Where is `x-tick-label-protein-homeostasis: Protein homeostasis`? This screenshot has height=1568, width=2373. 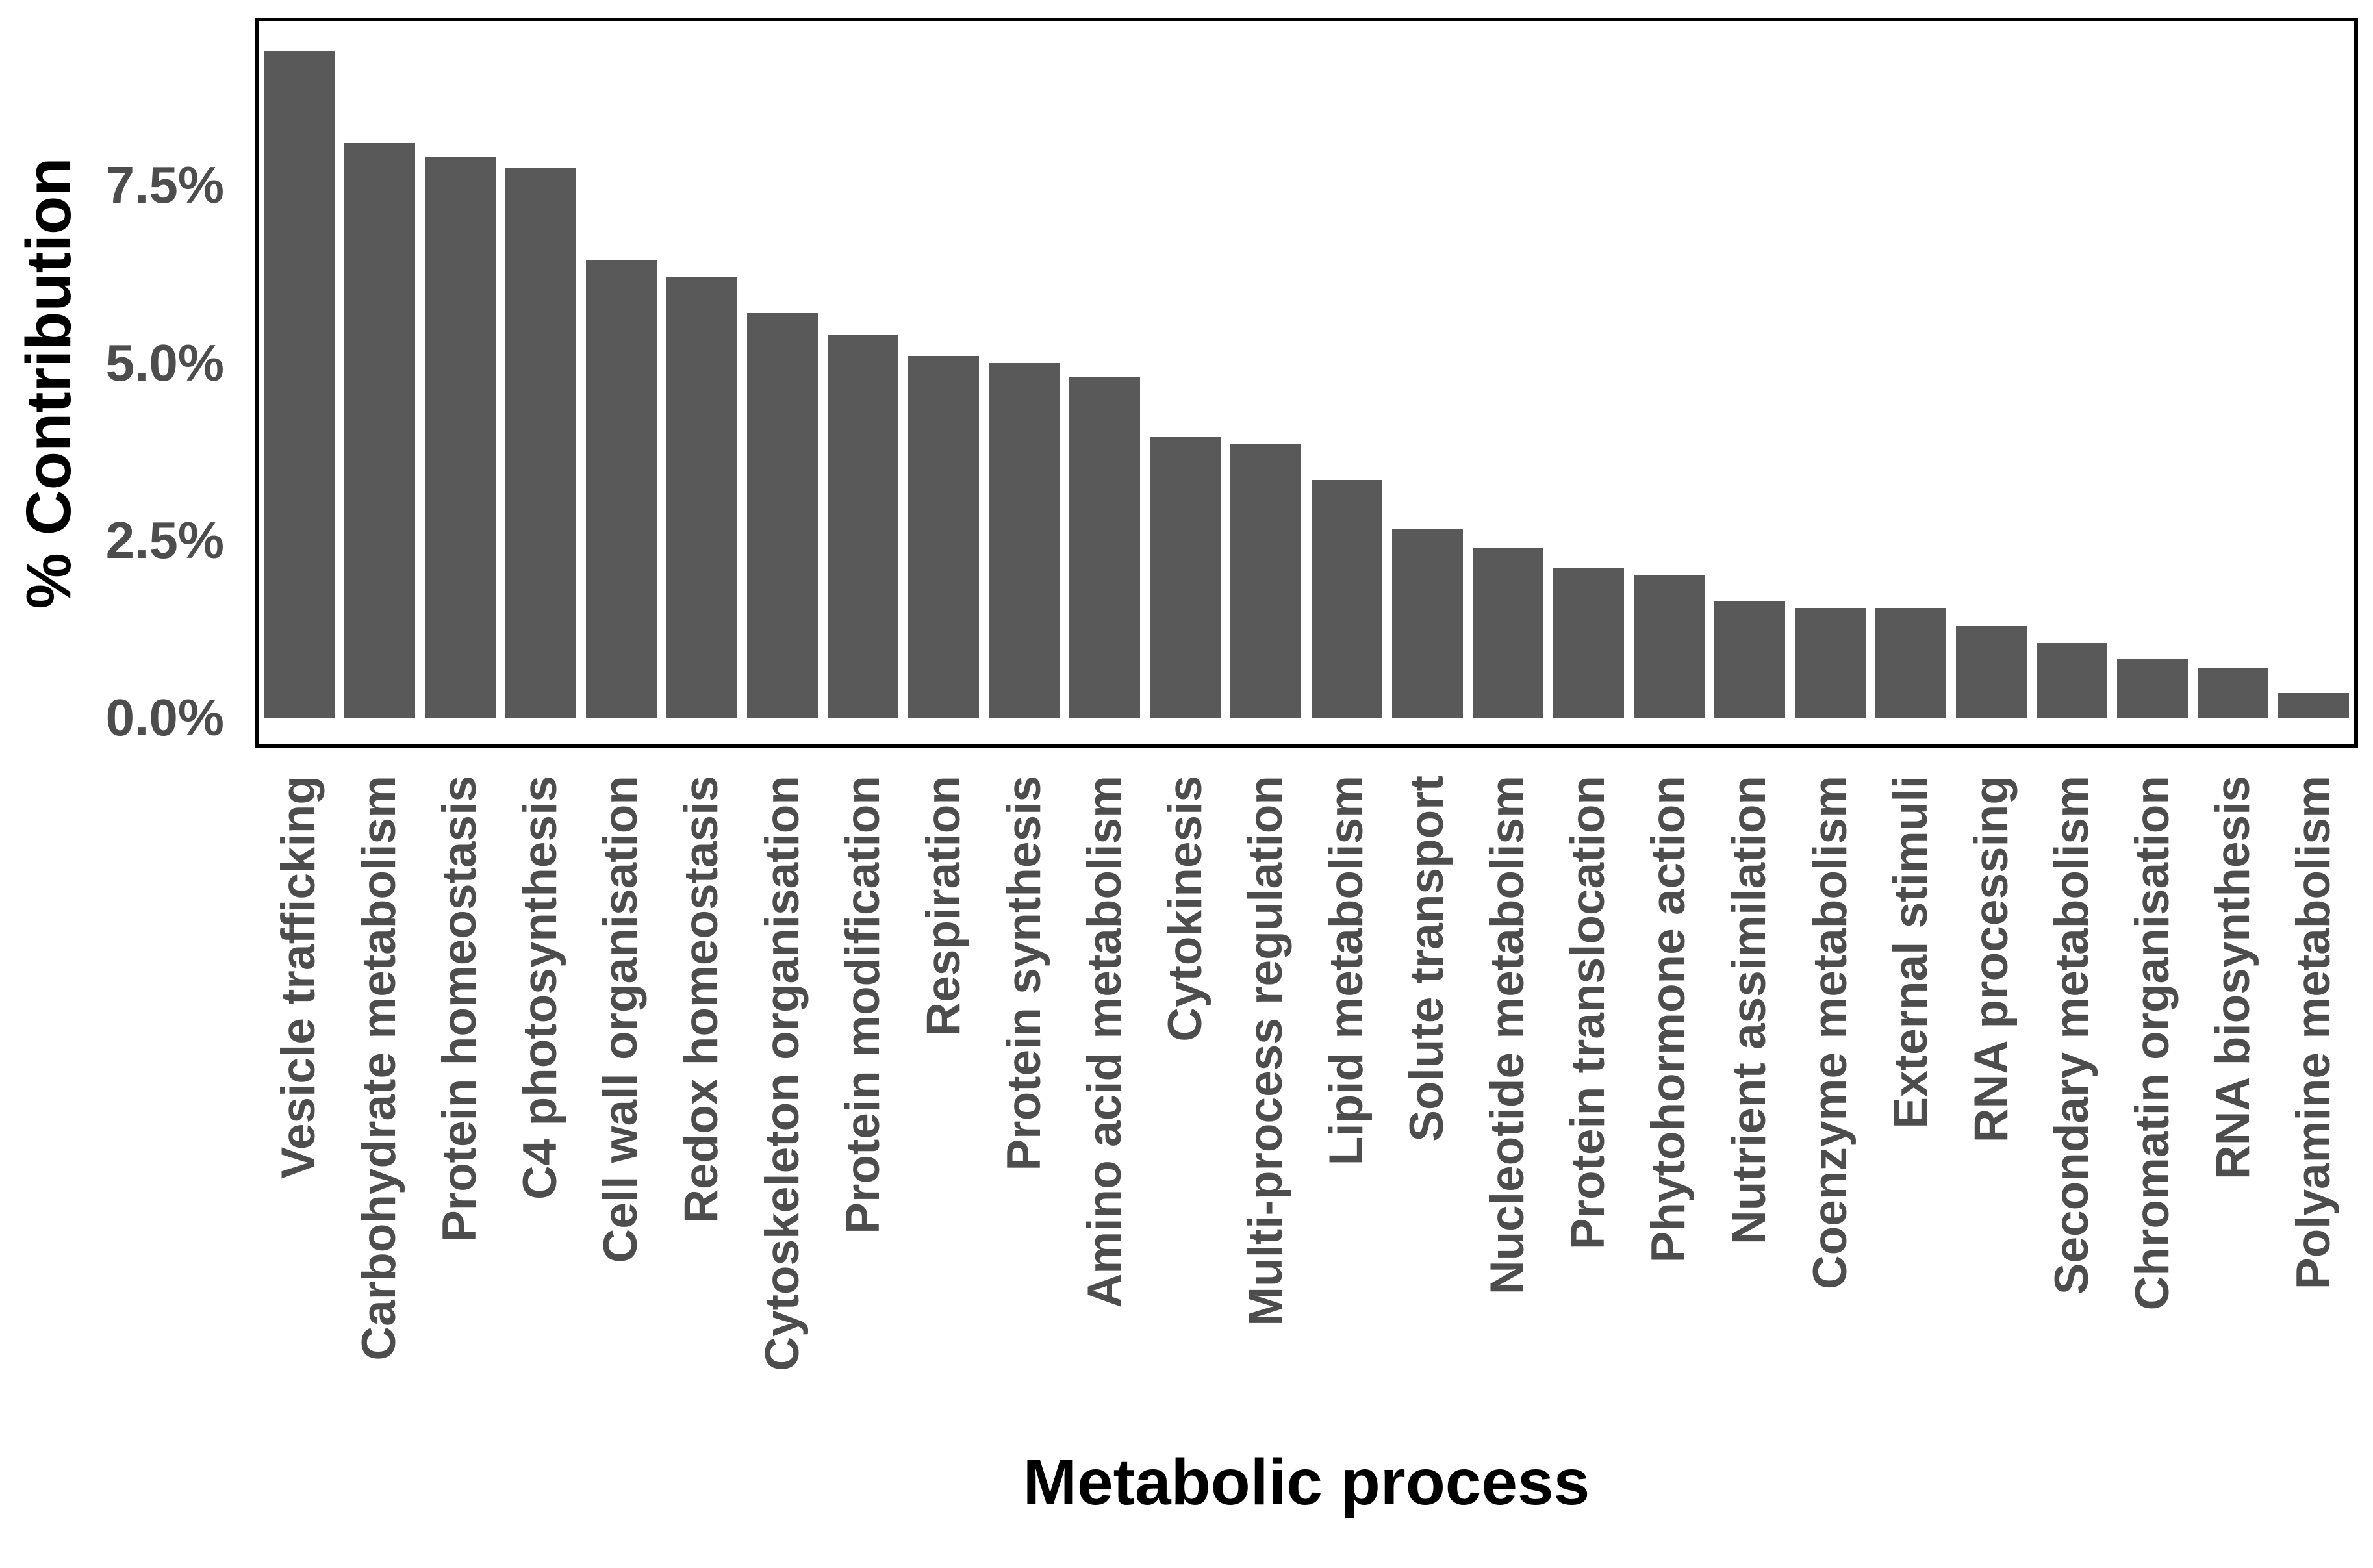 x-tick-label-protein-homeostasis: Protein homeostasis is located at coordinates (460, 1010).